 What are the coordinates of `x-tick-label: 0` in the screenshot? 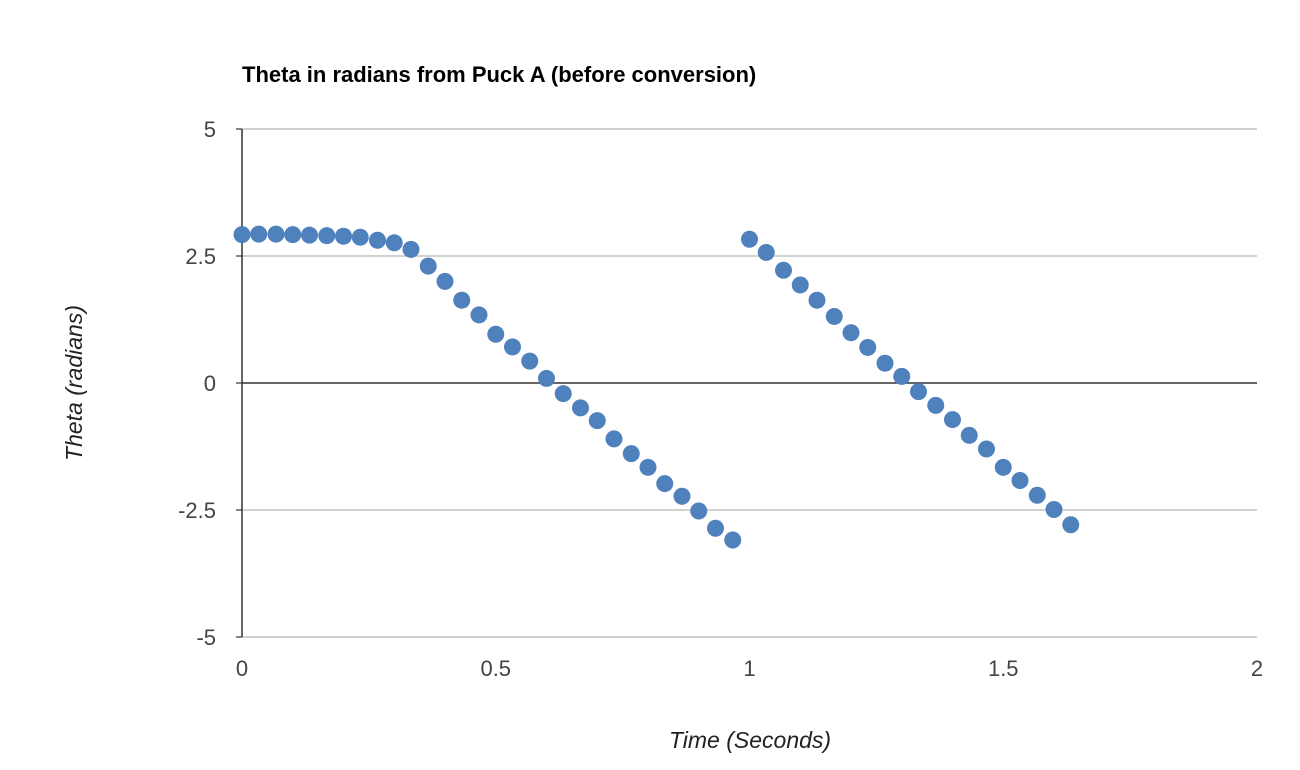 It's located at (242, 668).